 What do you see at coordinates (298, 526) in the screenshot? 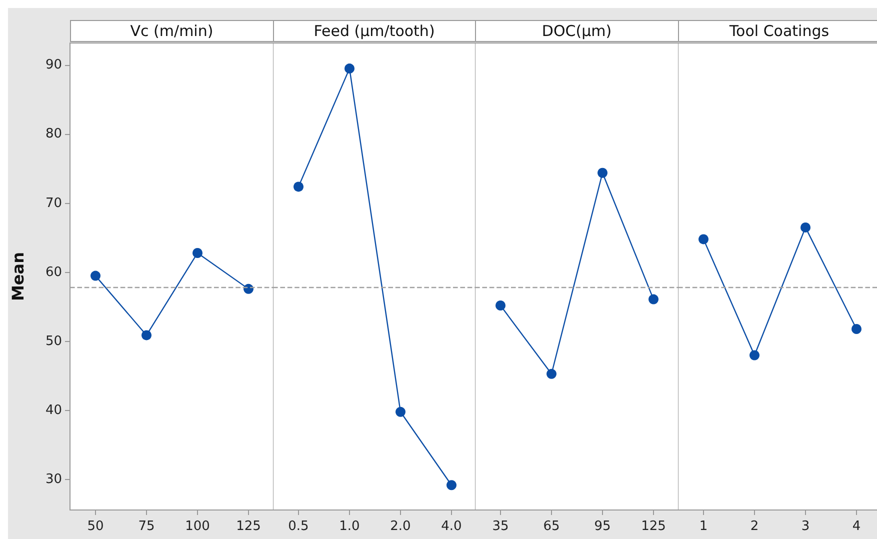
I see `x-tick-label: 0.5` at bounding box center [298, 526].